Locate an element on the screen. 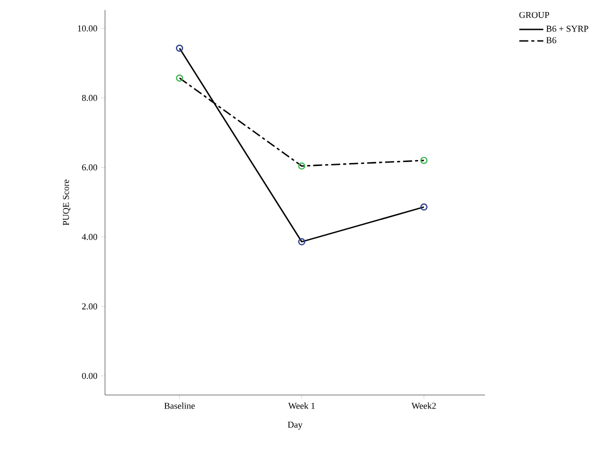  legend-label: B6 + SYRP is located at coordinates (567, 29).